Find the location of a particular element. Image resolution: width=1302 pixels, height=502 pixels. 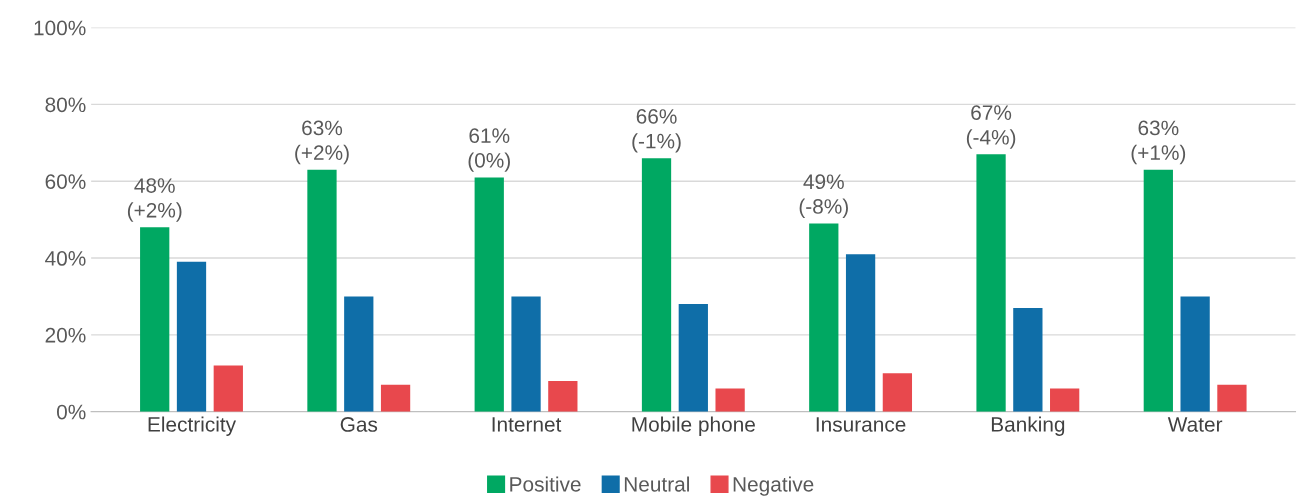

y-tick-label: 60% is located at coordinates (65, 181).